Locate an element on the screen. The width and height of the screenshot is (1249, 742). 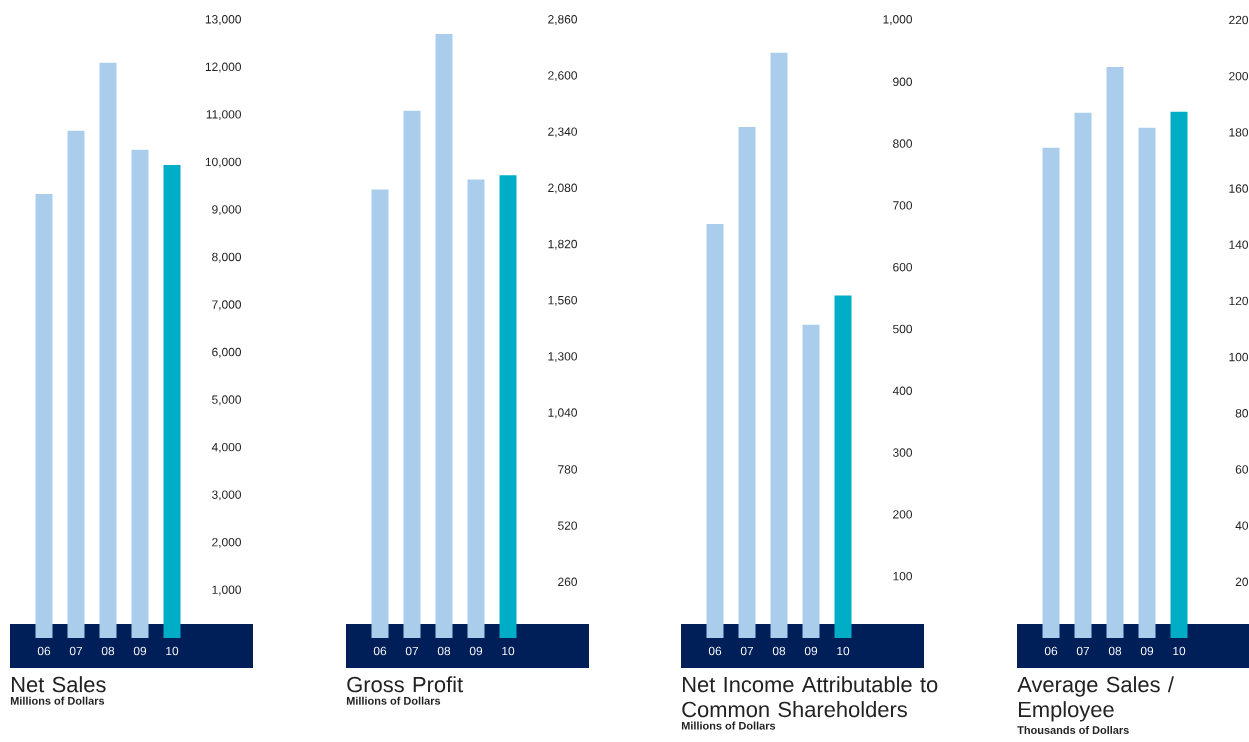
y-tick-label: 800 is located at coordinates (903, 143).